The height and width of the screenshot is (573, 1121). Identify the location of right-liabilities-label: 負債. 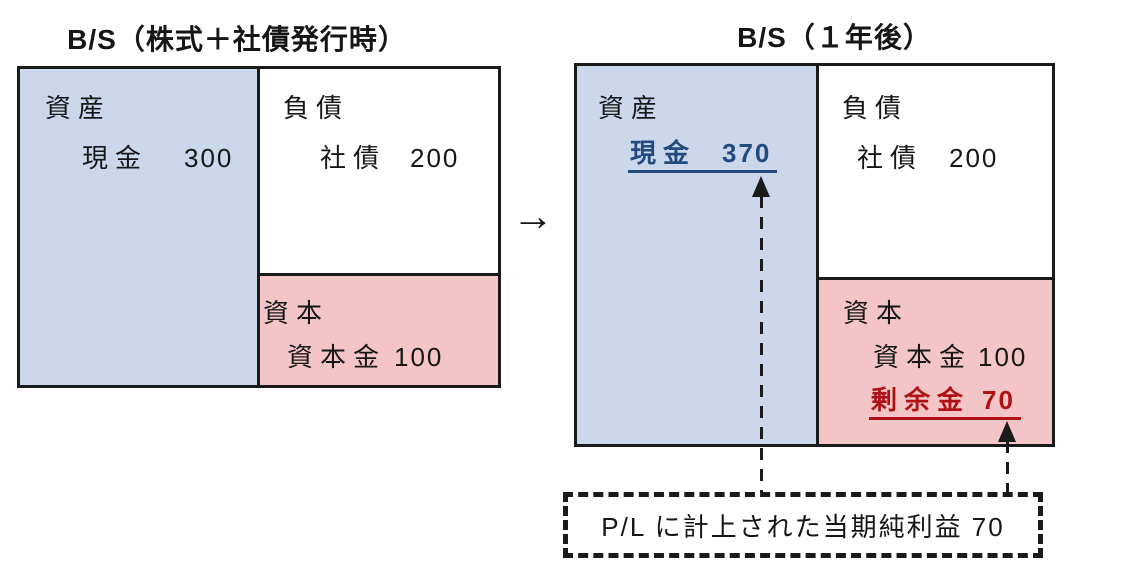
(875, 108).